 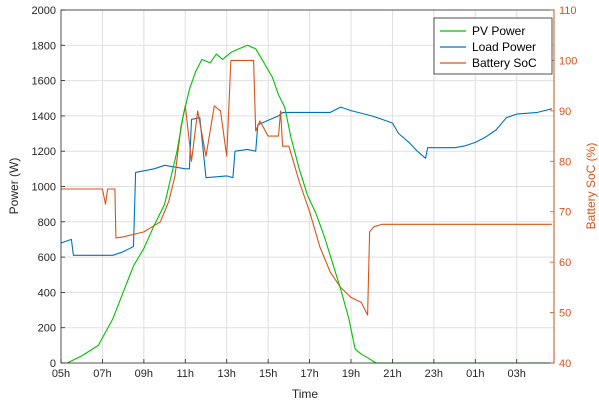 What do you see at coordinates (47, 329) in the screenshot?
I see `y-left-tick-label: 200` at bounding box center [47, 329].